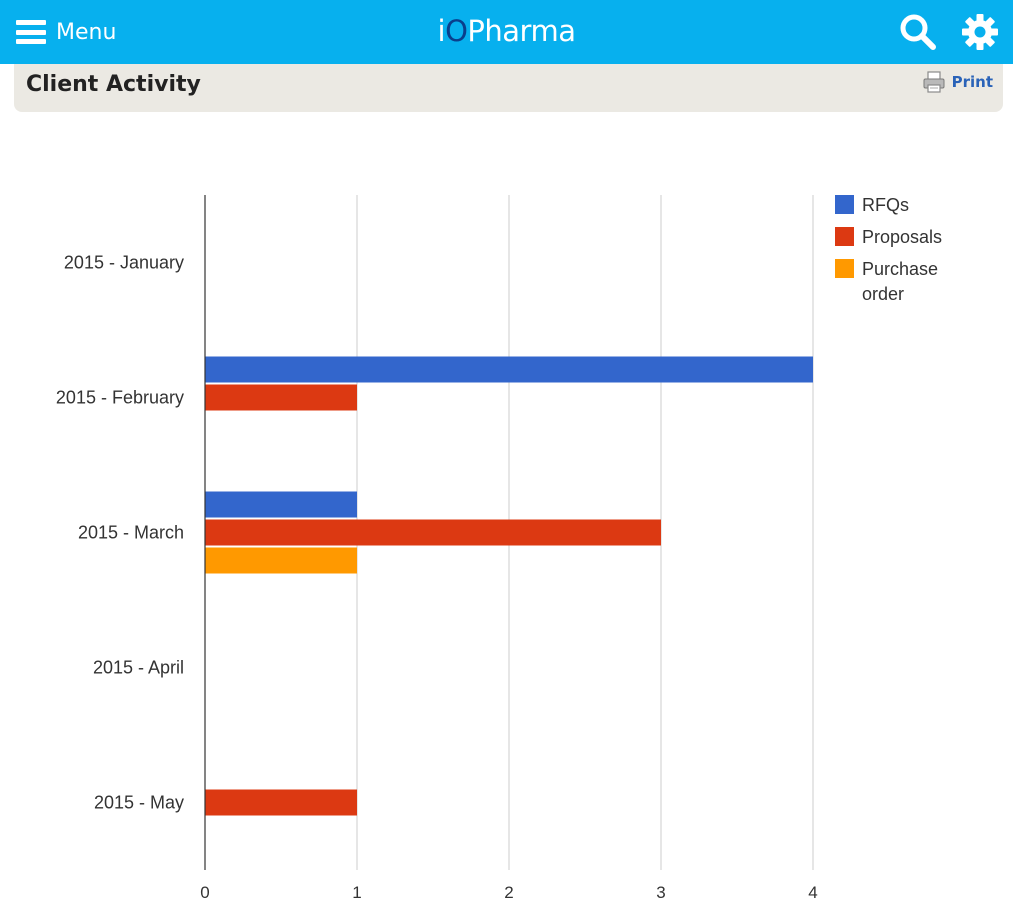 The image size is (1013, 900). Describe the element at coordinates (660, 891) in the screenshot. I see `x-tick-label-3: 3` at that location.